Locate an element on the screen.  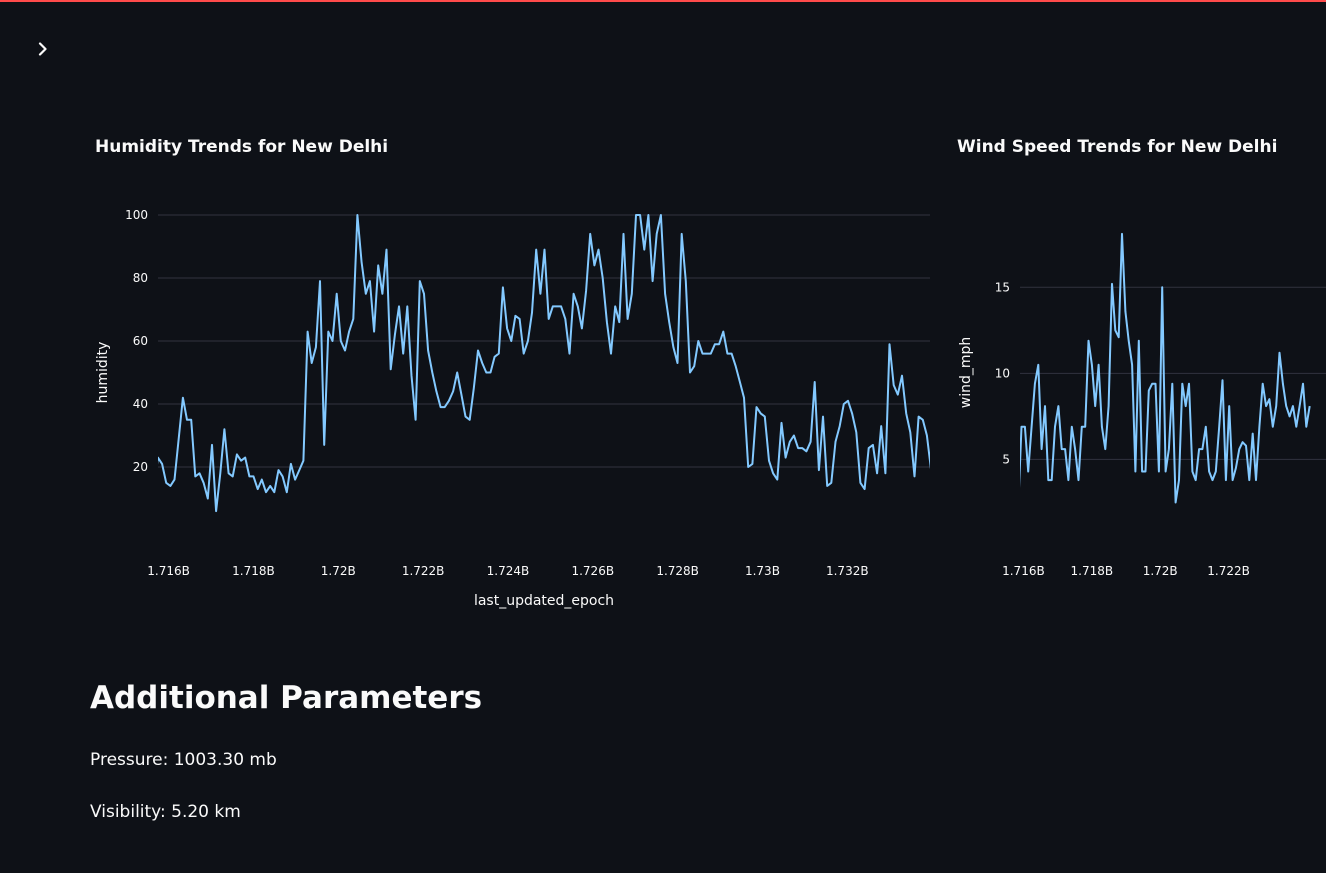
additional-parameters-heading: Additional Parameters is located at coordinates (286, 698).